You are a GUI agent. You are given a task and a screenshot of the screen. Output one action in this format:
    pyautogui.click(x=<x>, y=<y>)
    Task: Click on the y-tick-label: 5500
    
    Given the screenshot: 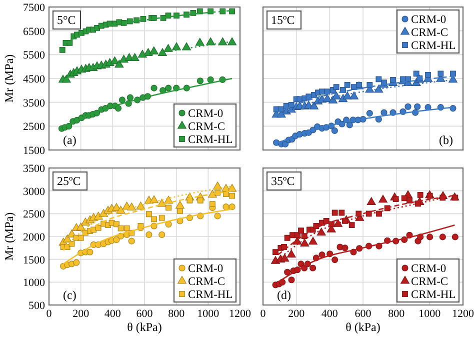 What is the action you would take?
    pyautogui.click(x=34, y=56)
    